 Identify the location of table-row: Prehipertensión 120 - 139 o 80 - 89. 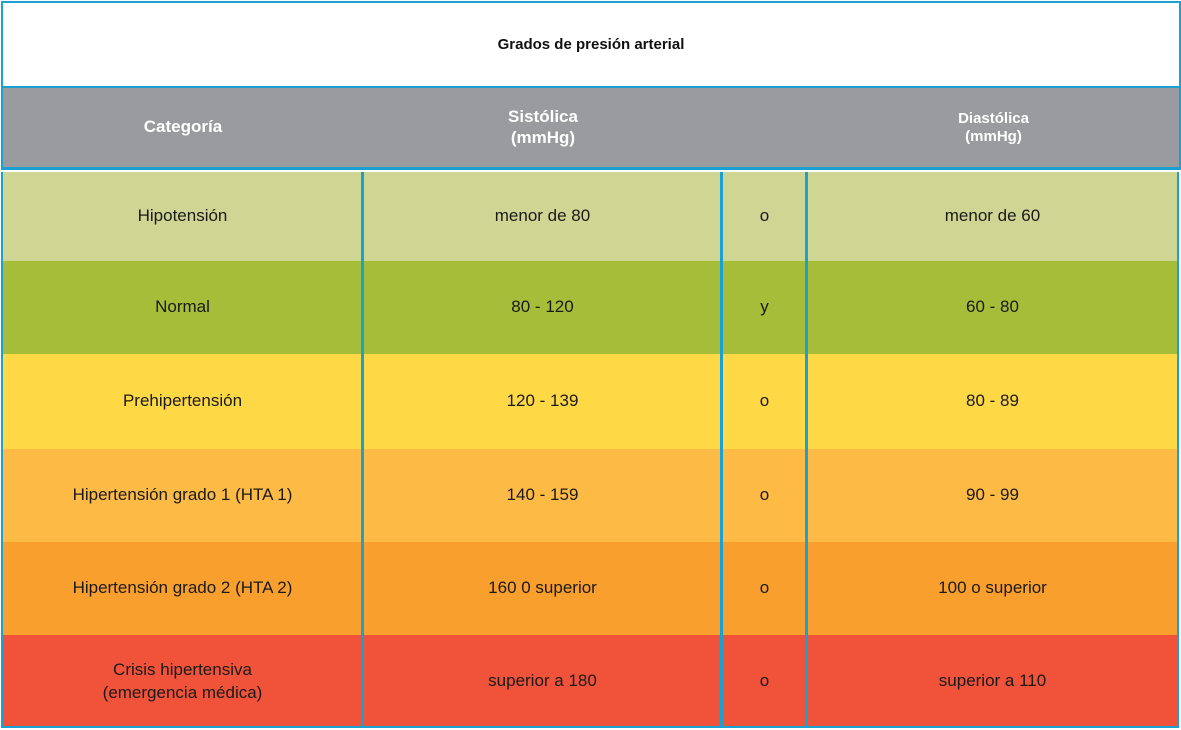
(590, 401).